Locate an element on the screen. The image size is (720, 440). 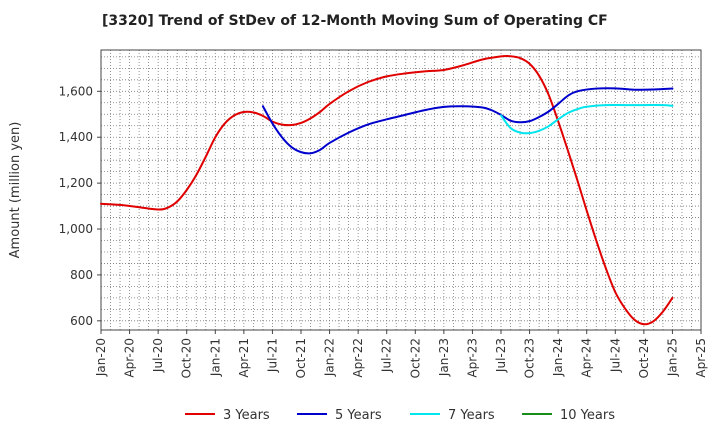
y-tick-label: 800 is located at coordinates (81, 275).